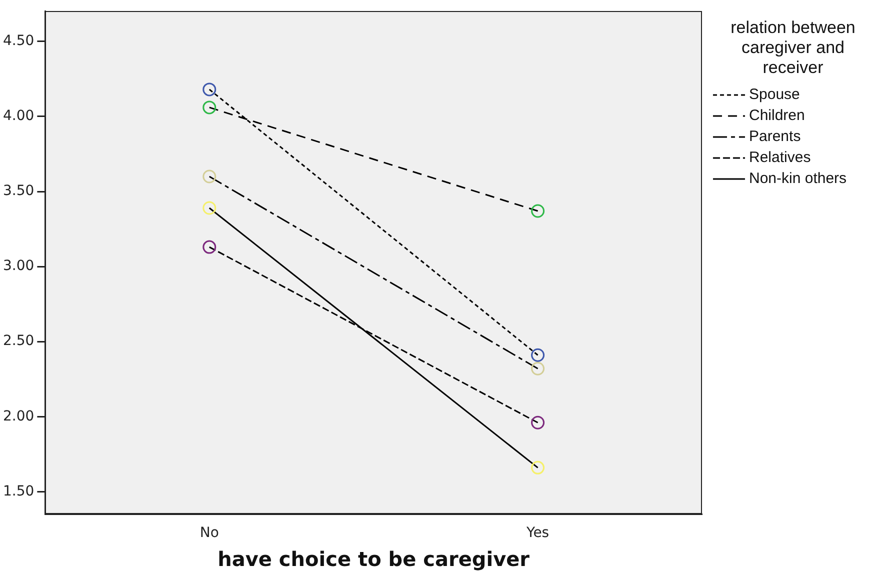  I want to click on y-tick-label: 2.00, so click(18, 416).